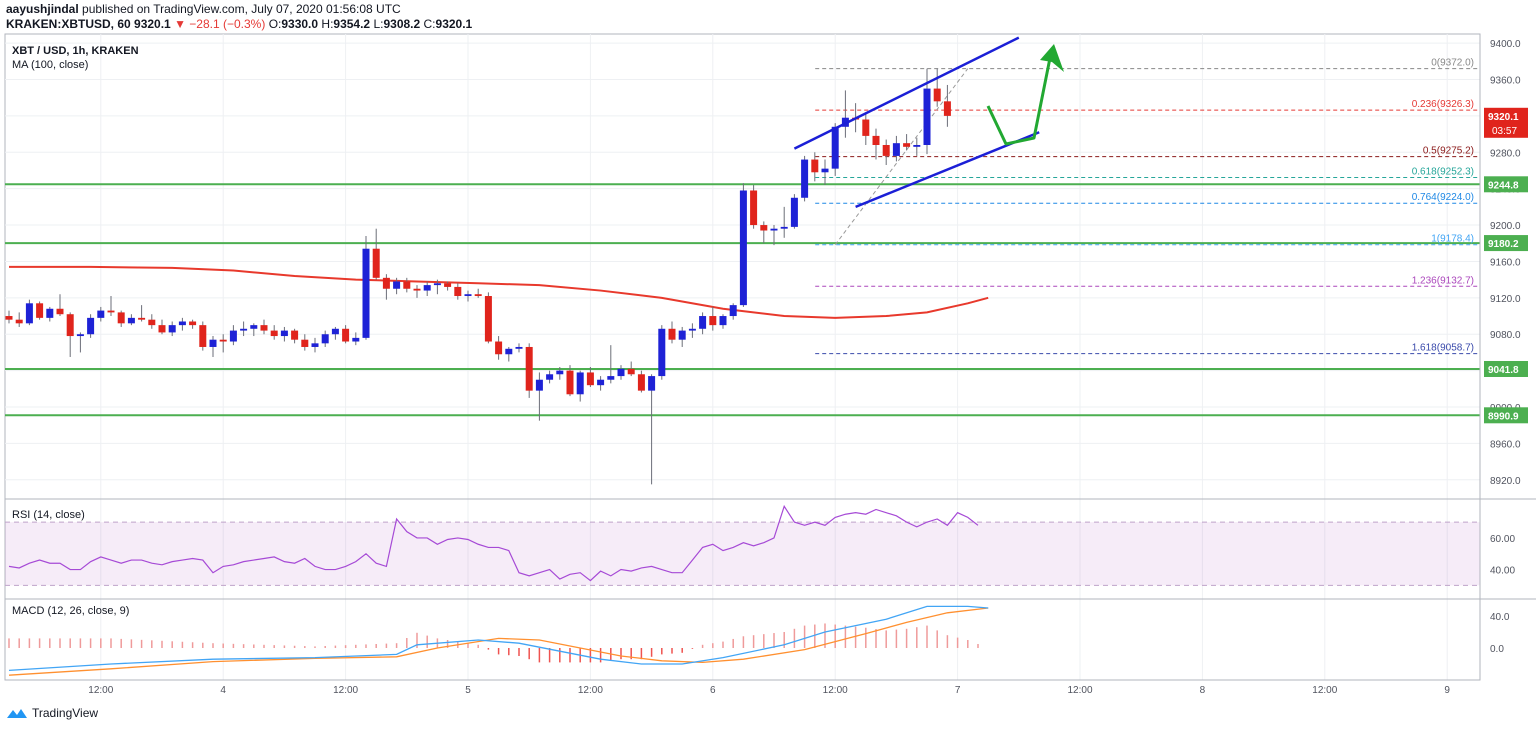 The width and height of the screenshot is (1536, 729). What do you see at coordinates (1503, 416) in the screenshot?
I see `support-price-label: 8990.9` at bounding box center [1503, 416].